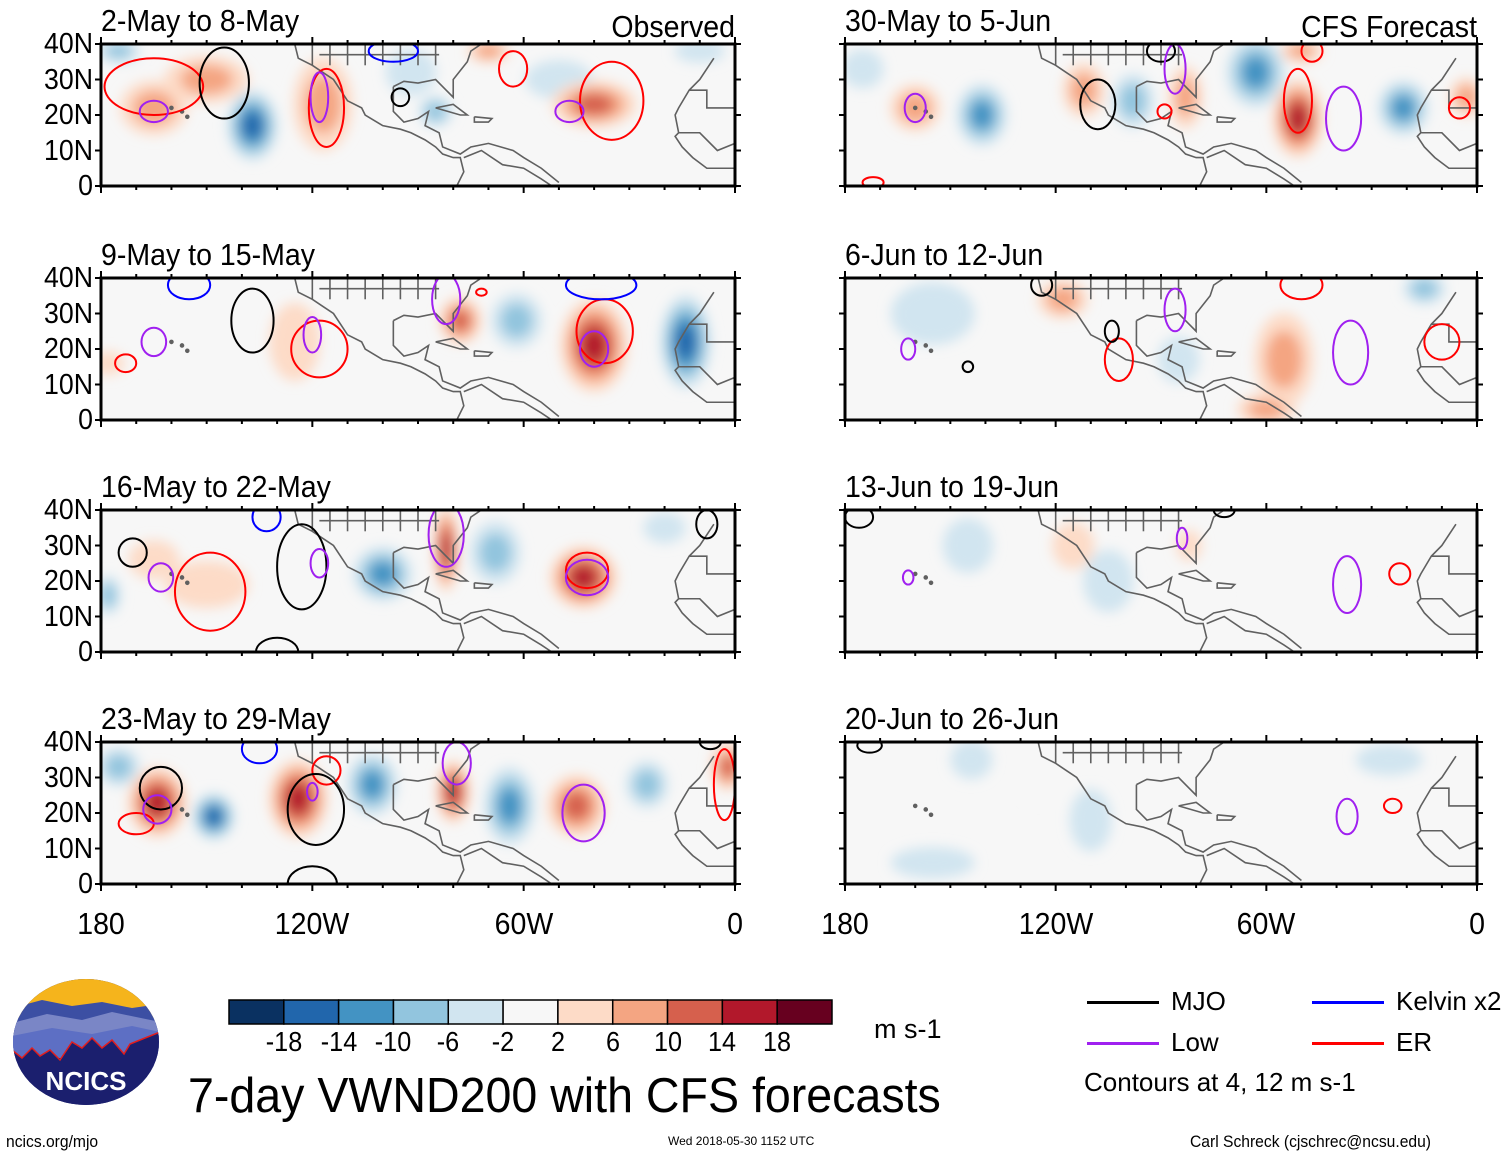 This screenshot has height=1157, width=1510. I want to click on footer-url: ncics.org/mjo, so click(52, 1141).